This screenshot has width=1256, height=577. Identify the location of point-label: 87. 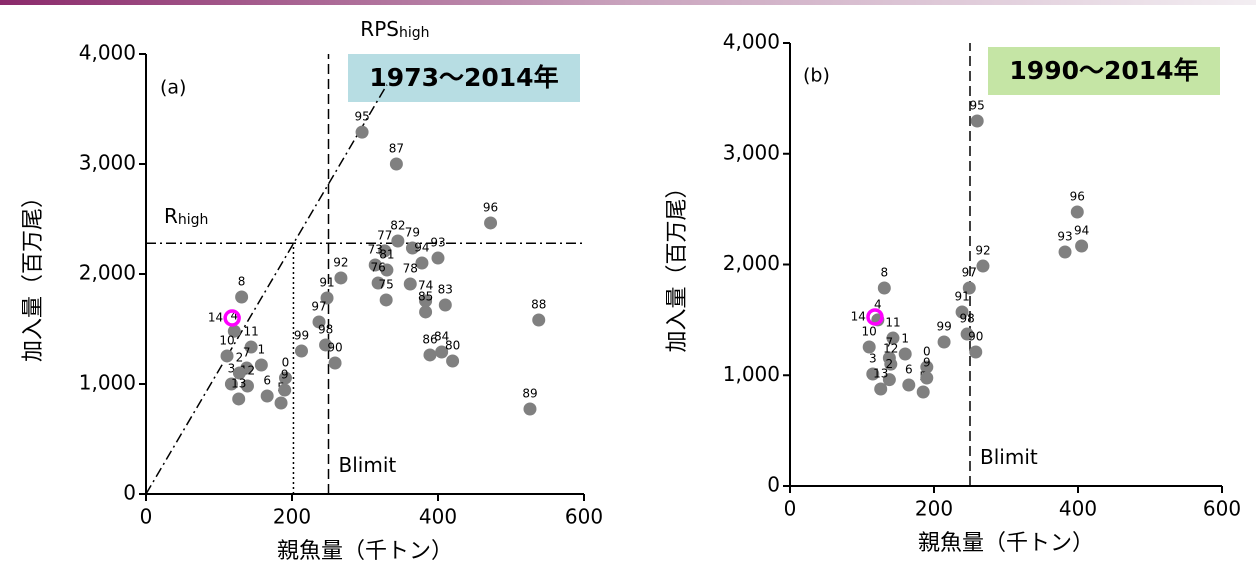
(396, 149).